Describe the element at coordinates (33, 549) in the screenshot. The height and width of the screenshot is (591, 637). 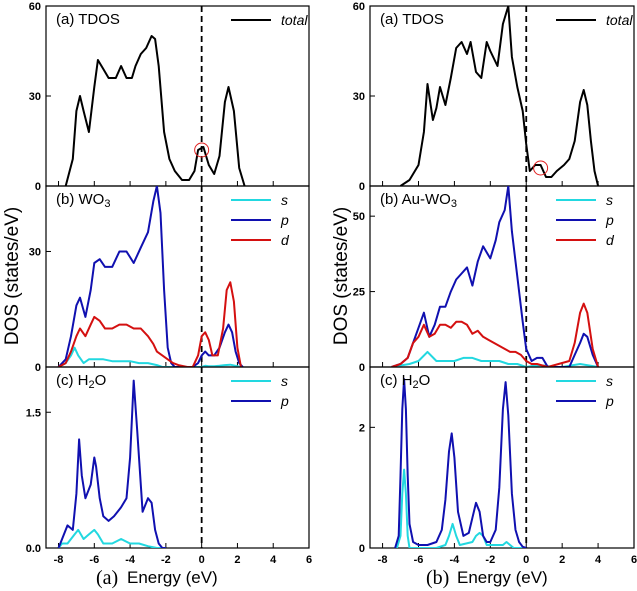
I see `y-tick-label: 0.0` at that location.